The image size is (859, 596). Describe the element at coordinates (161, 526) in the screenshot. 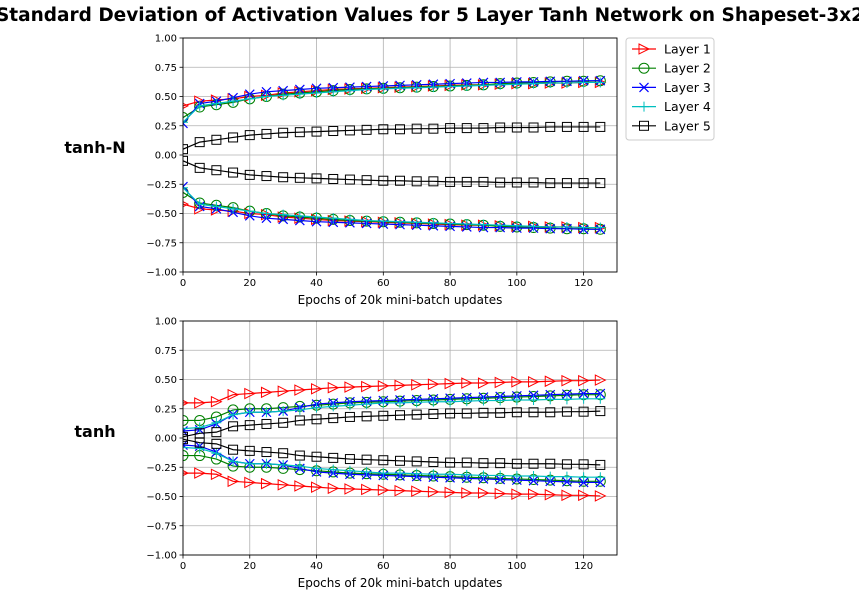

I see `y-tick-label: −0.75` at that location.